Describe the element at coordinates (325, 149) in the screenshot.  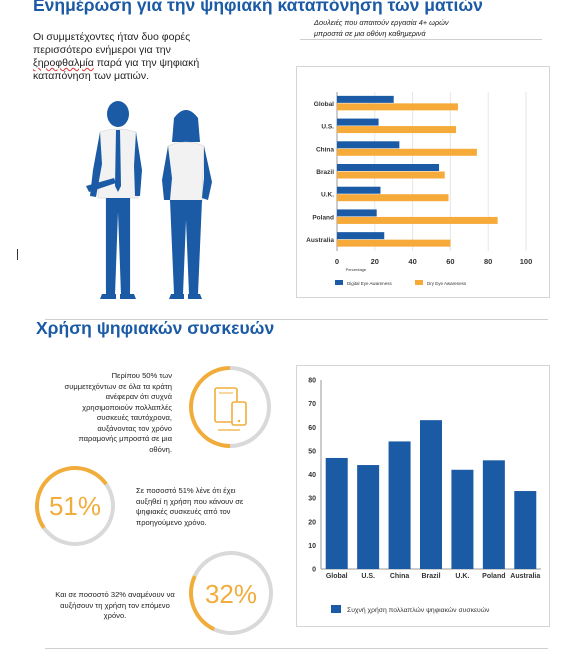
I see `h-category-label: China` at that location.